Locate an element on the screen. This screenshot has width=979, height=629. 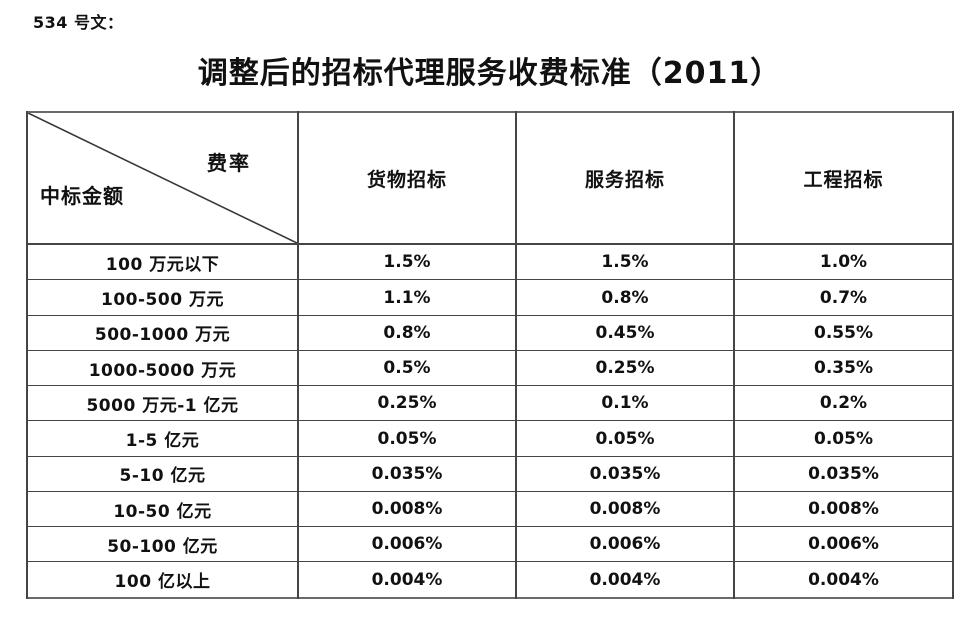
row-label-cell: 500-1000 万元 is located at coordinates (162, 332).